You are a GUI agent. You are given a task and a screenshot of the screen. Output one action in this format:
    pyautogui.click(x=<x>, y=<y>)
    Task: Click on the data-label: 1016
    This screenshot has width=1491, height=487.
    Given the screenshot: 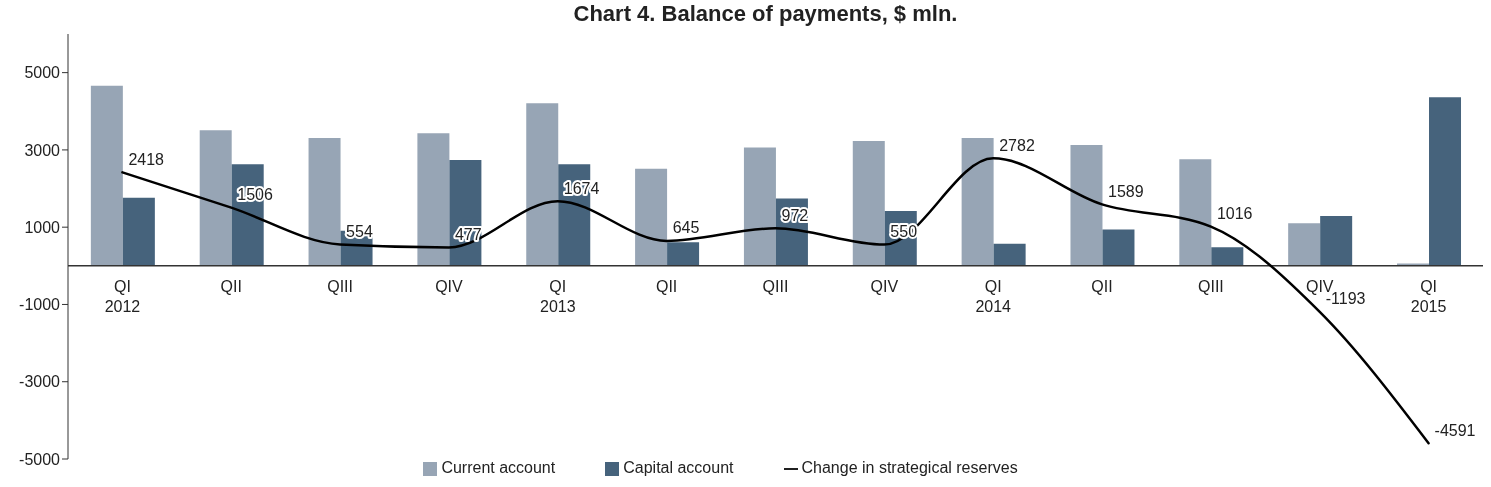 What is the action you would take?
    pyautogui.click(x=1234, y=214)
    